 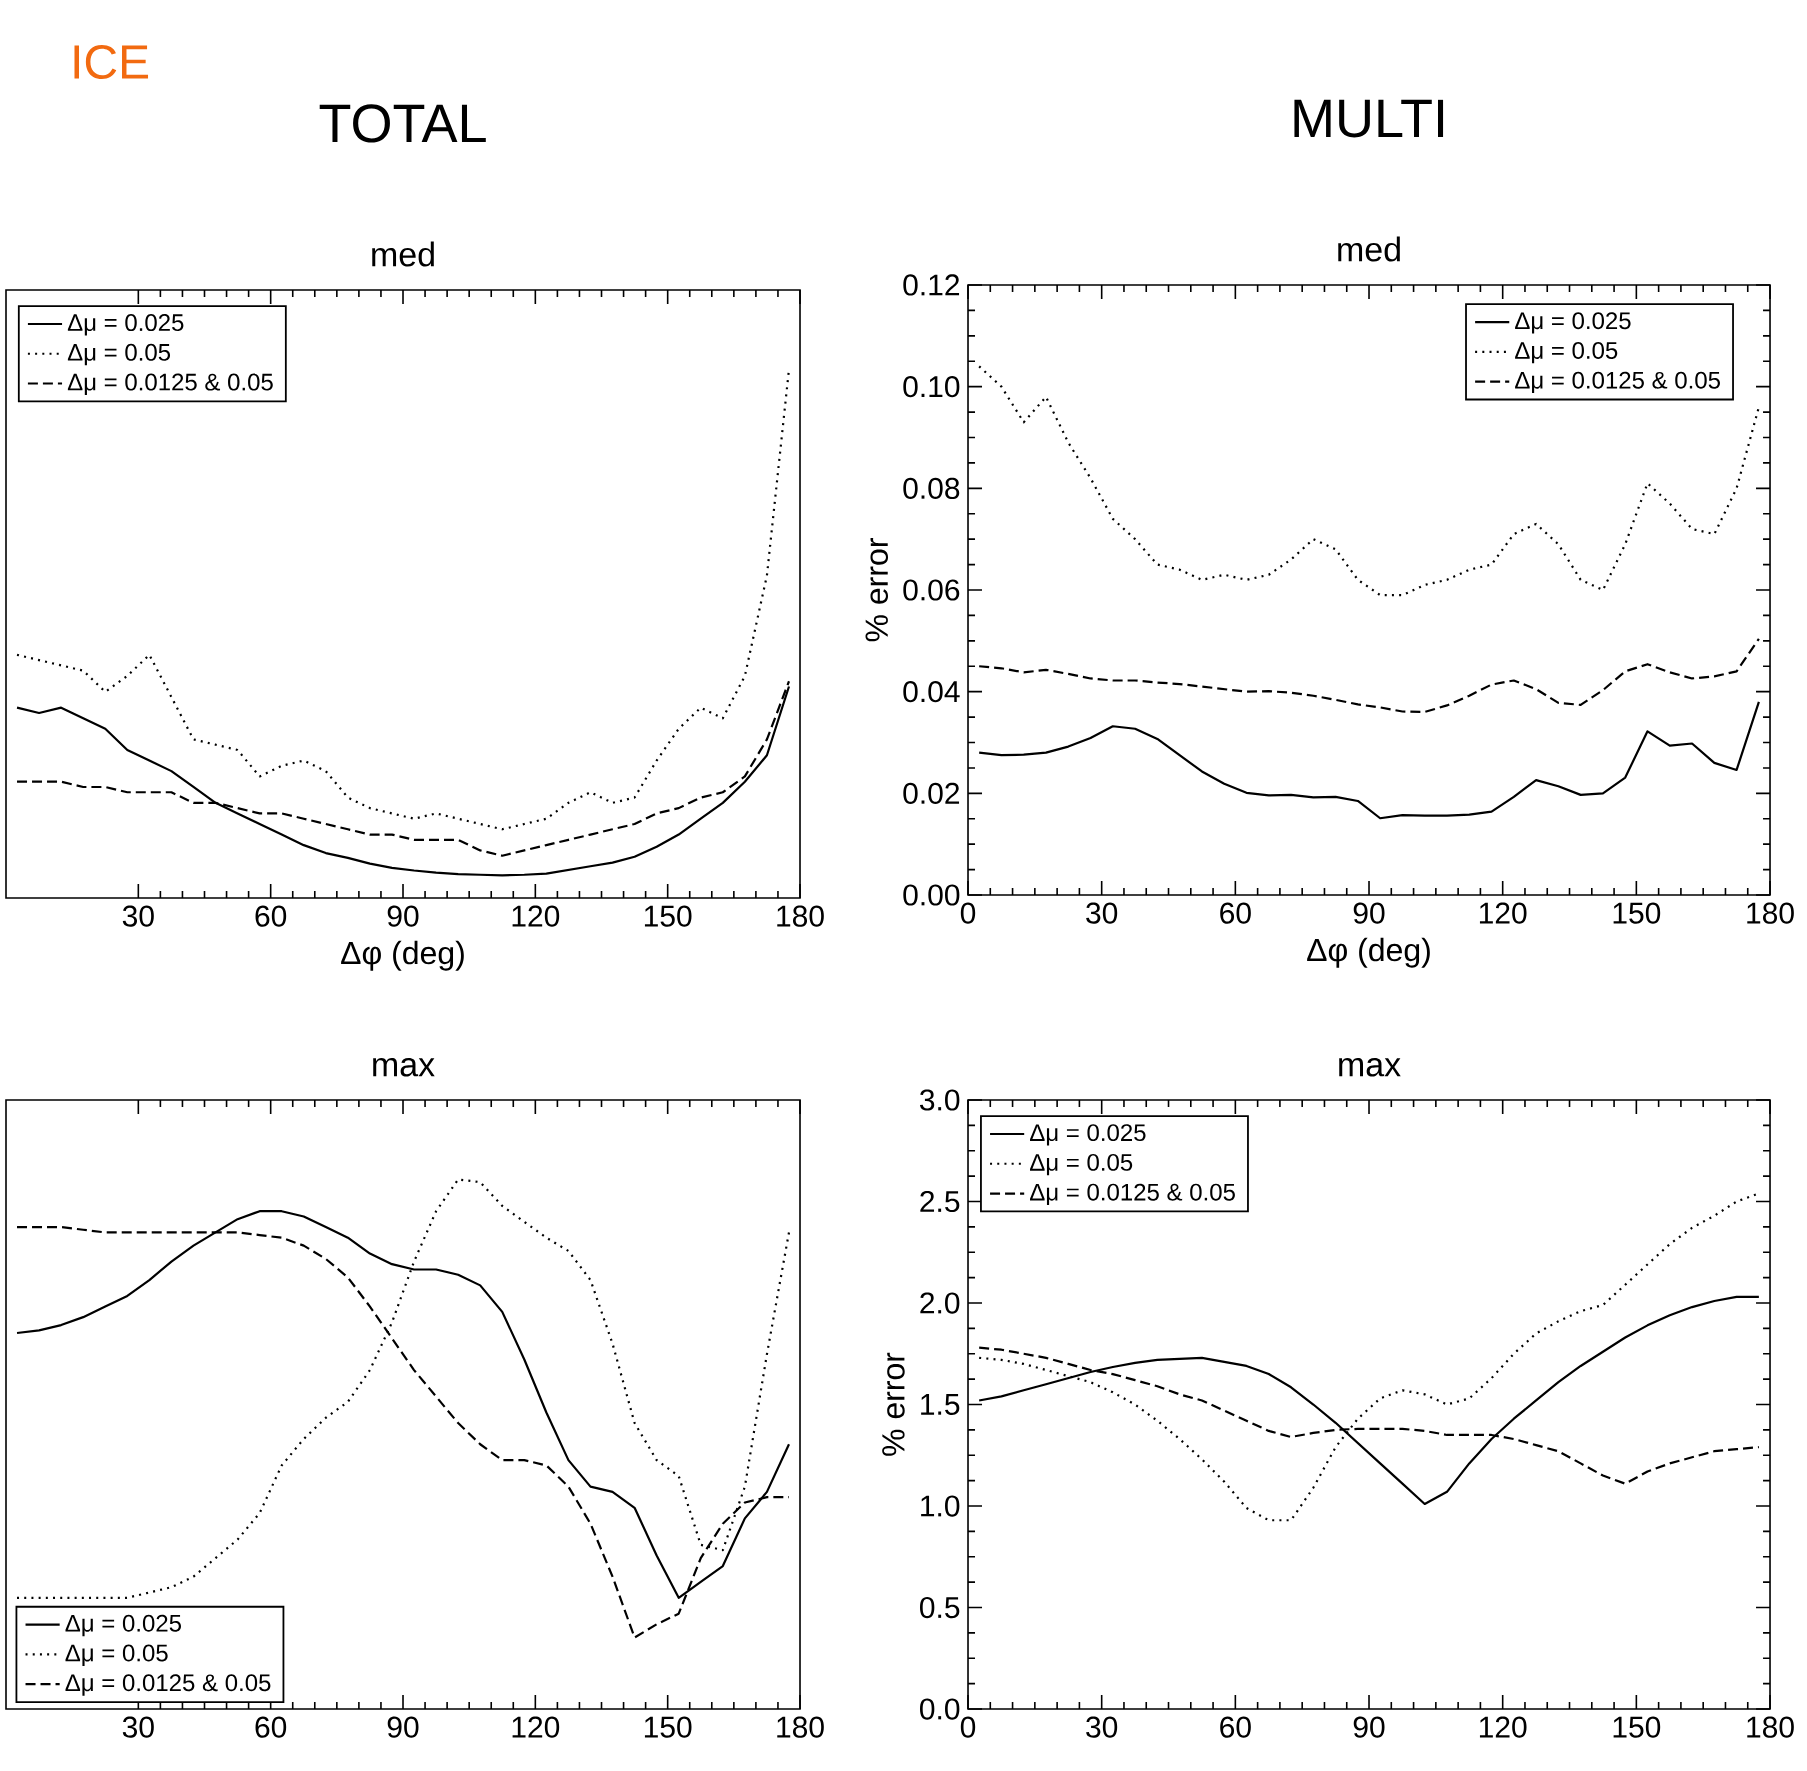 What do you see at coordinates (940, 1709) in the screenshot?
I see `y-tick-label: 0.0` at bounding box center [940, 1709].